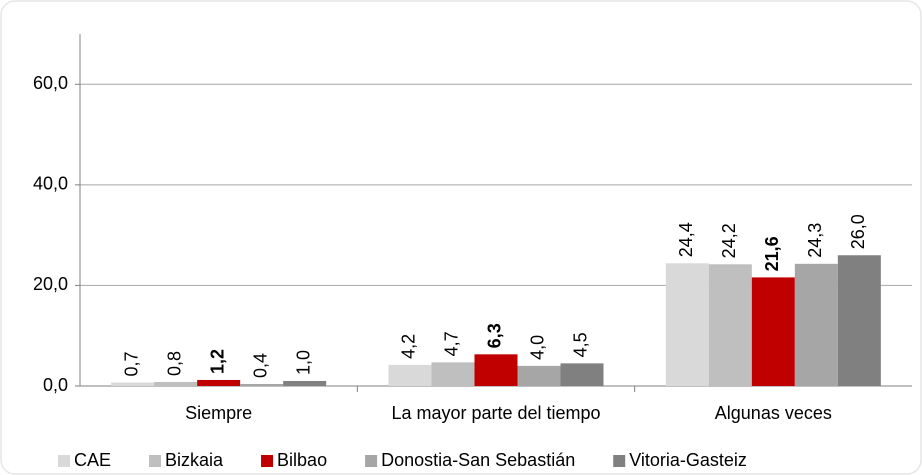  I want to click on x-tick-label: Algunas veces, so click(773, 413).